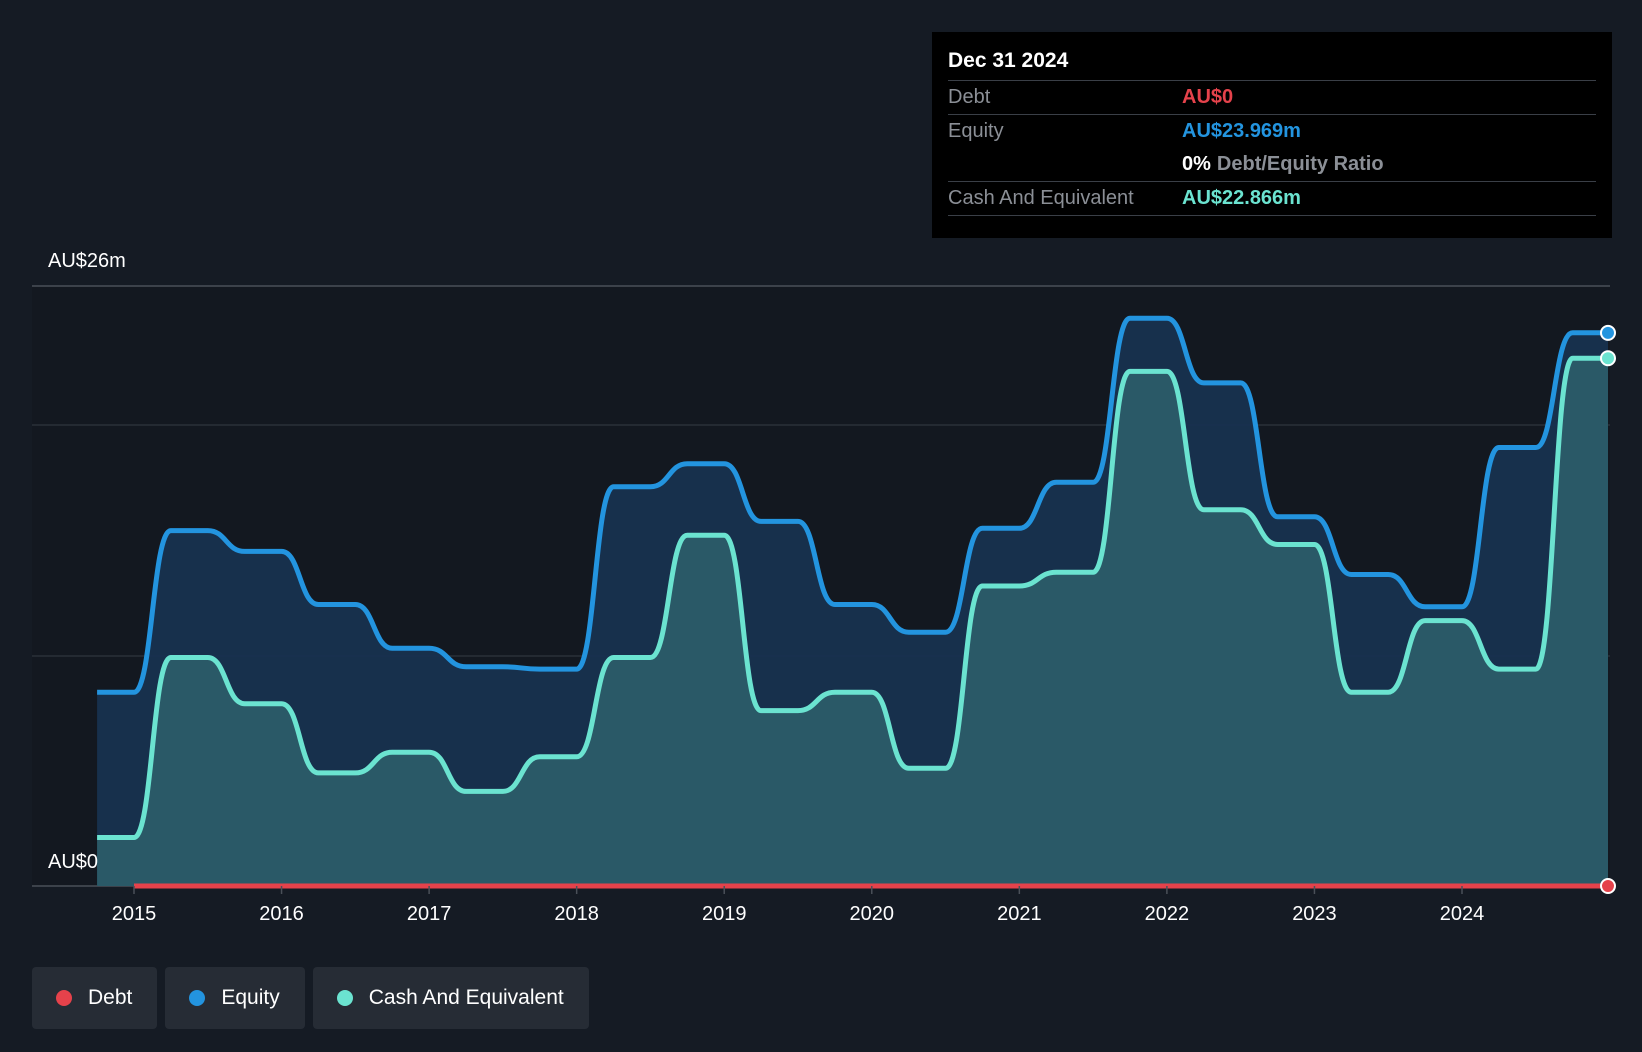 This screenshot has width=1642, height=1052. What do you see at coordinates (1608, 332) in the screenshot?
I see `equity-end-point` at bounding box center [1608, 332].